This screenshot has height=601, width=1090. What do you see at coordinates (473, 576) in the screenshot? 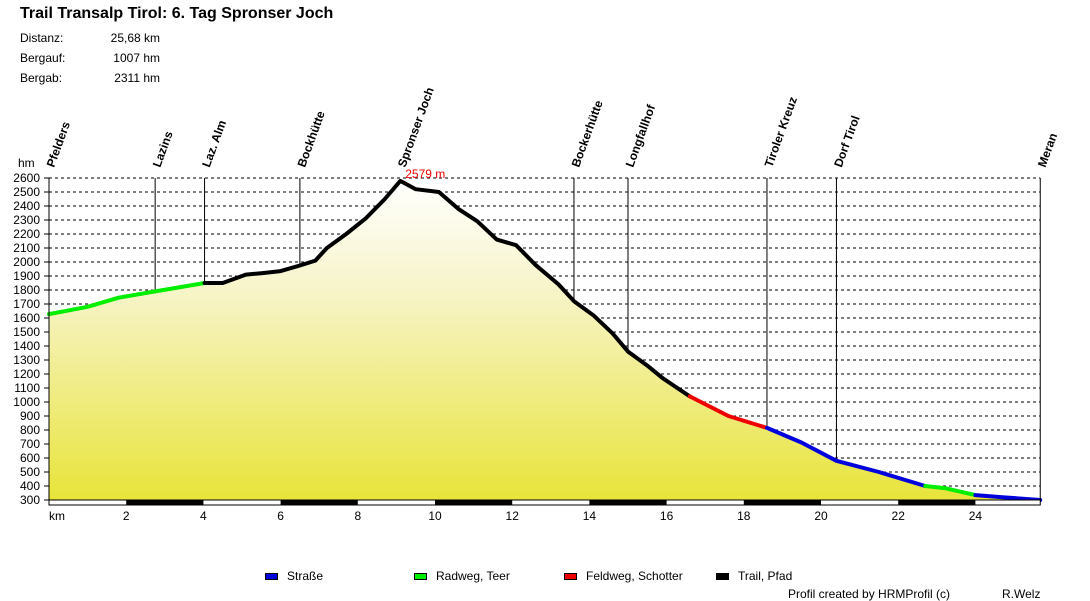
I see `legend-label: Radweg, Teer` at bounding box center [473, 576].